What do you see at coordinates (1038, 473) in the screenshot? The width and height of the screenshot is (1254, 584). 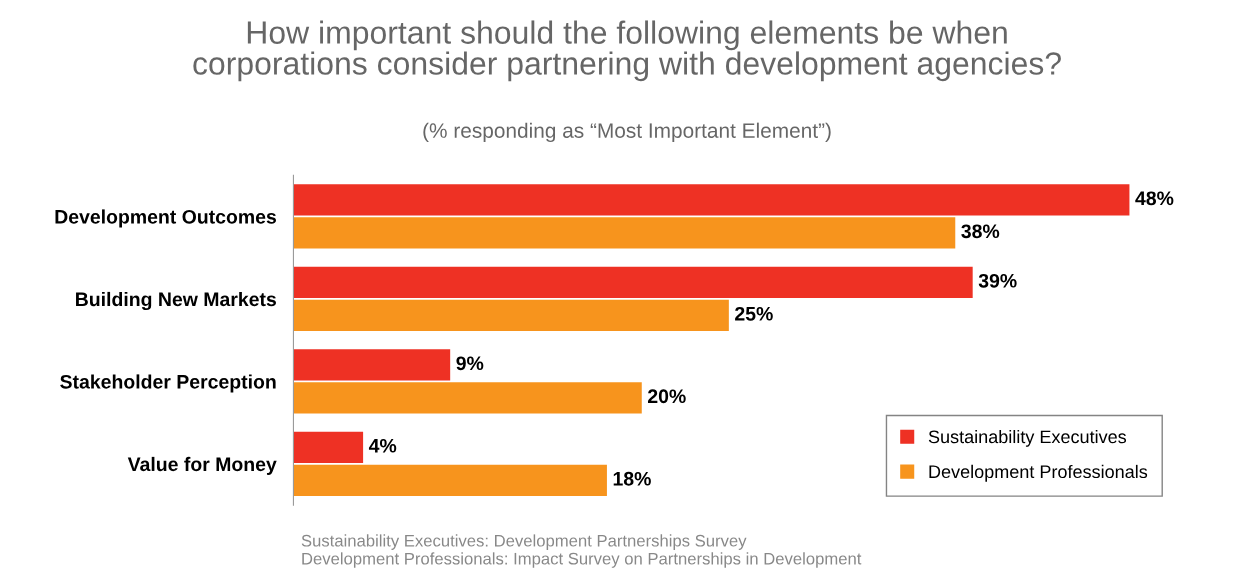 I see `legend-label: Development Professionals` at bounding box center [1038, 473].